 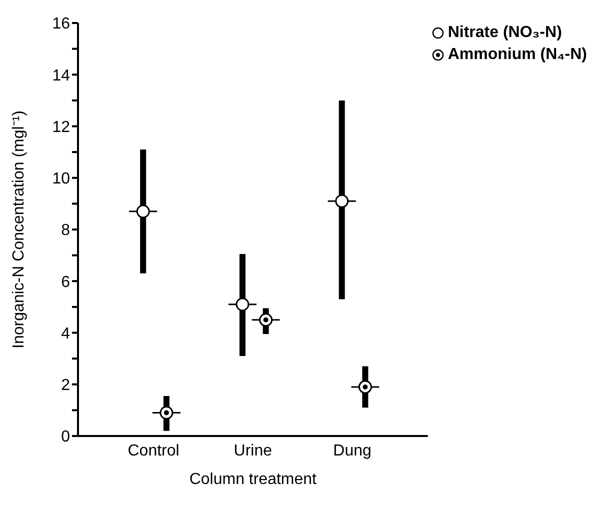 I want to click on y-tick-label: 14, so click(x=61, y=75).